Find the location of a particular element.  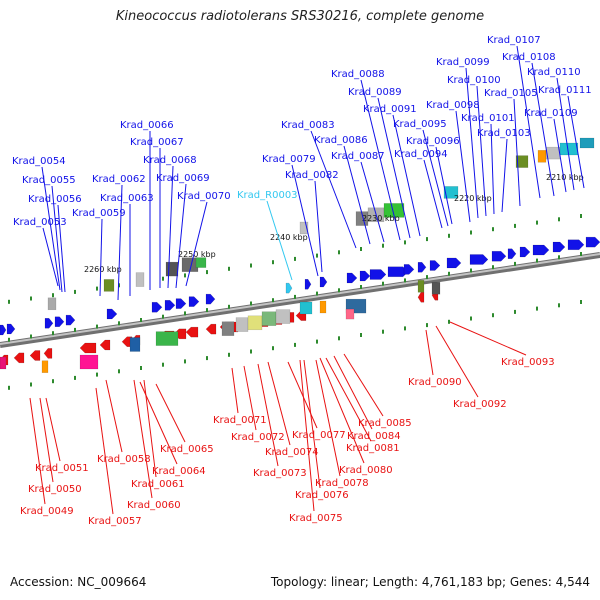

forward-gene-label: Krad_0099 is located at coordinates (463, 62).